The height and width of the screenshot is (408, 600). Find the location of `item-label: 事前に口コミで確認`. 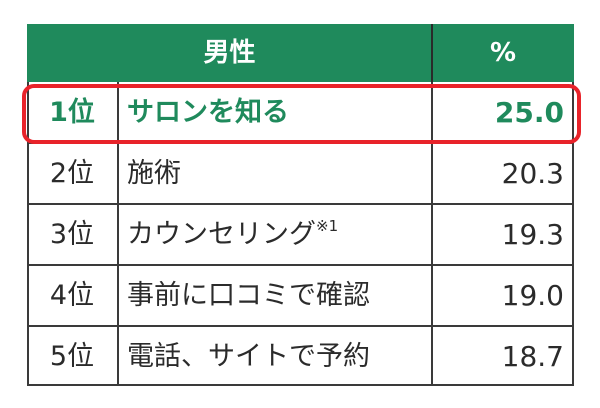

item-label: 事前に口コミで確認 is located at coordinates (248, 295).